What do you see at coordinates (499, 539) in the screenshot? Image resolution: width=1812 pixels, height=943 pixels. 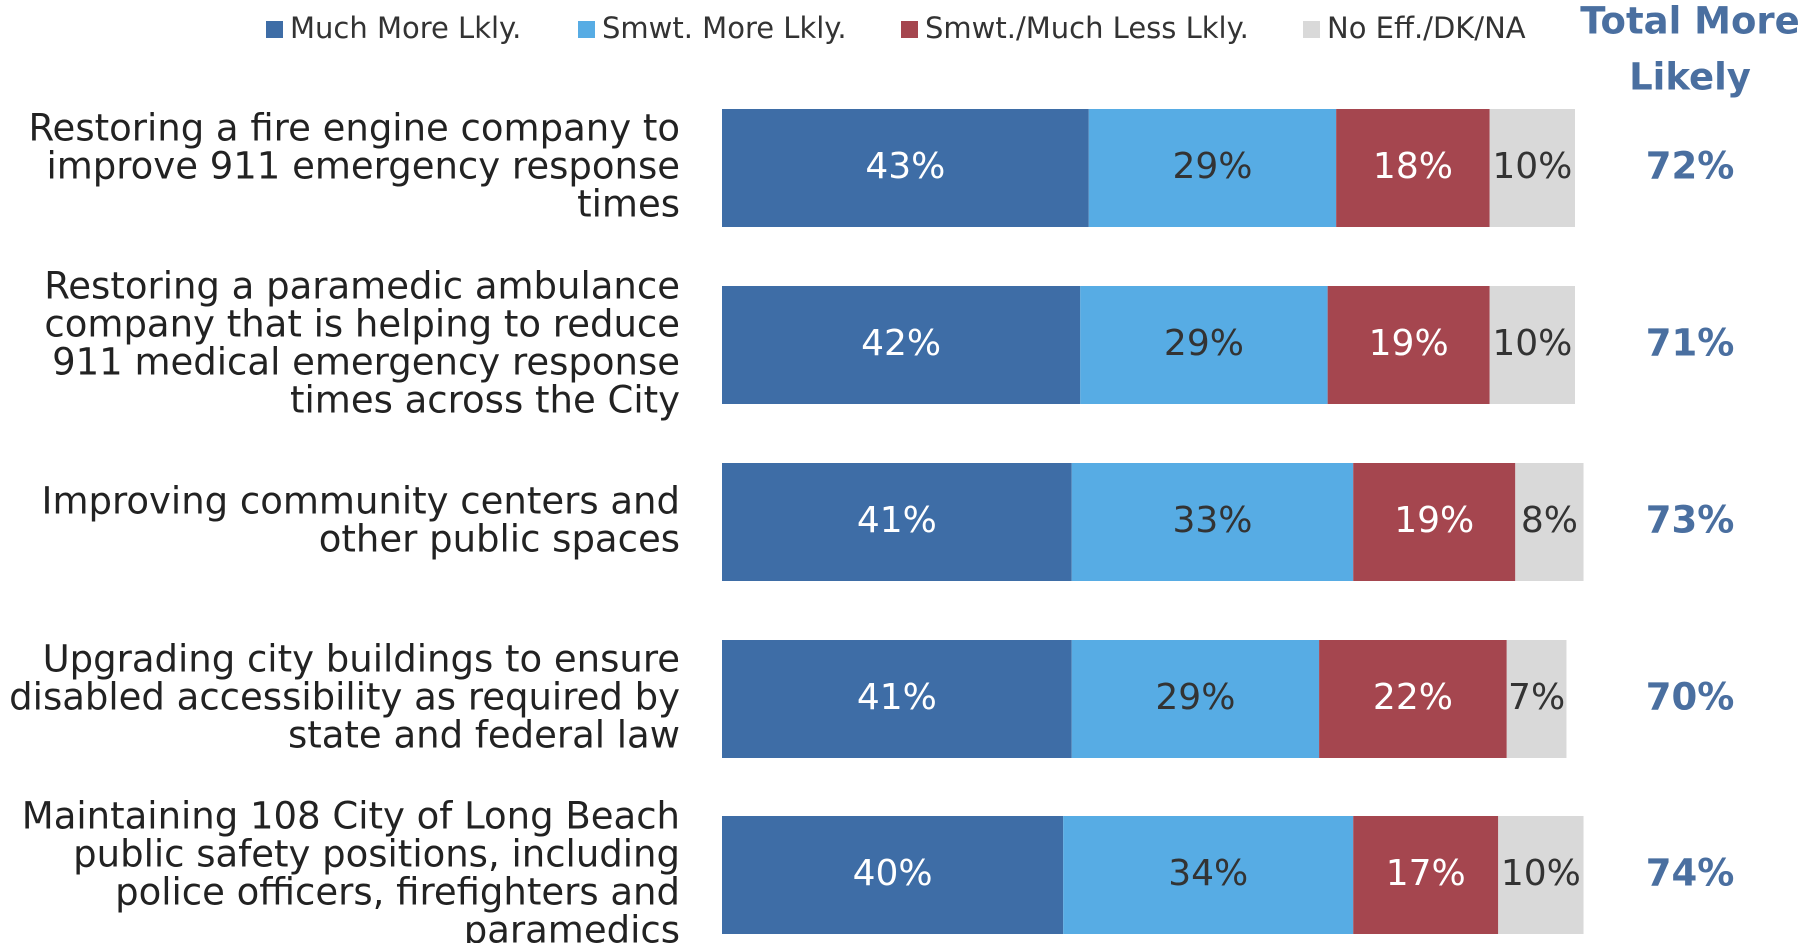 I see `category-label: other public spaces` at bounding box center [499, 539].